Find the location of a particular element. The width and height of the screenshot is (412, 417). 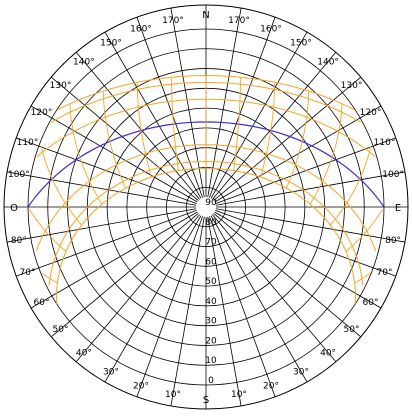

altitude-label: 40 is located at coordinates (211, 302).